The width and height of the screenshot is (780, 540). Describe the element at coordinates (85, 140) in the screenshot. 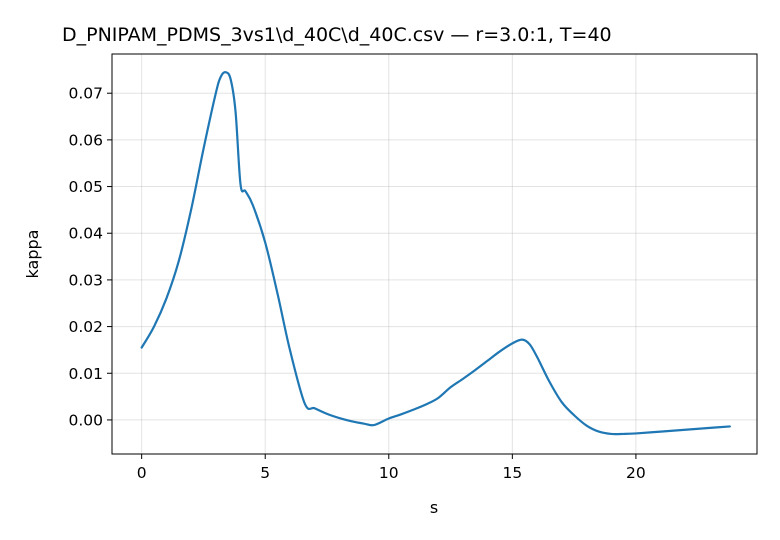

I see `y-tick-label: 0.06` at that location.